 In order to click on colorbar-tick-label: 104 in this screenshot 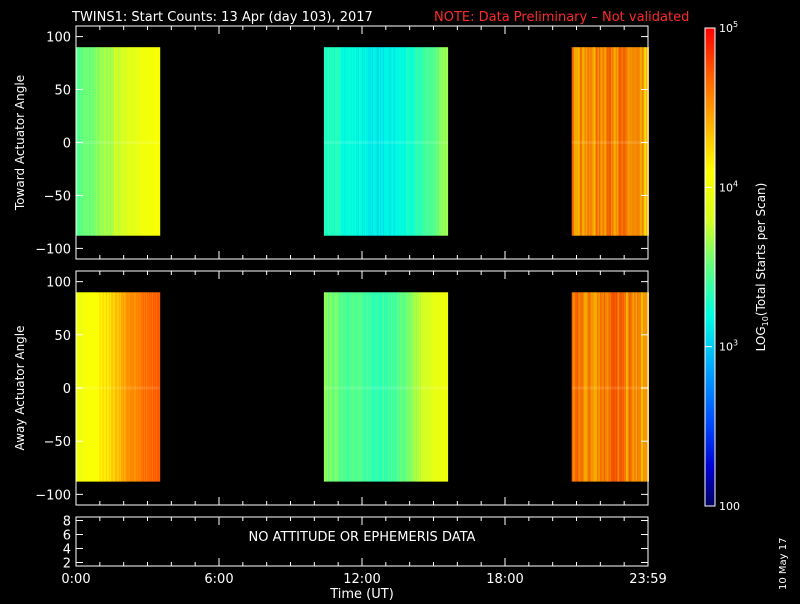, I will do `click(728, 186)`.